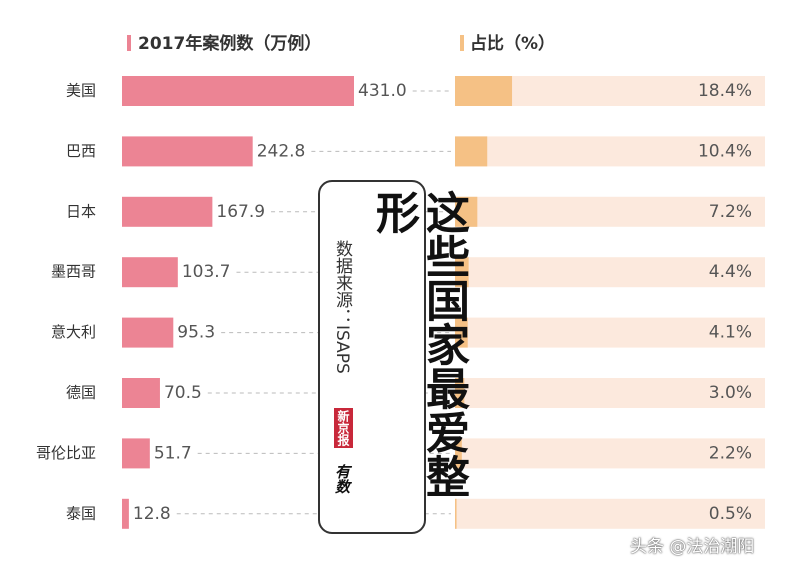 The height and width of the screenshot is (569, 800). I want to click on value-label: 51.7, so click(173, 453).